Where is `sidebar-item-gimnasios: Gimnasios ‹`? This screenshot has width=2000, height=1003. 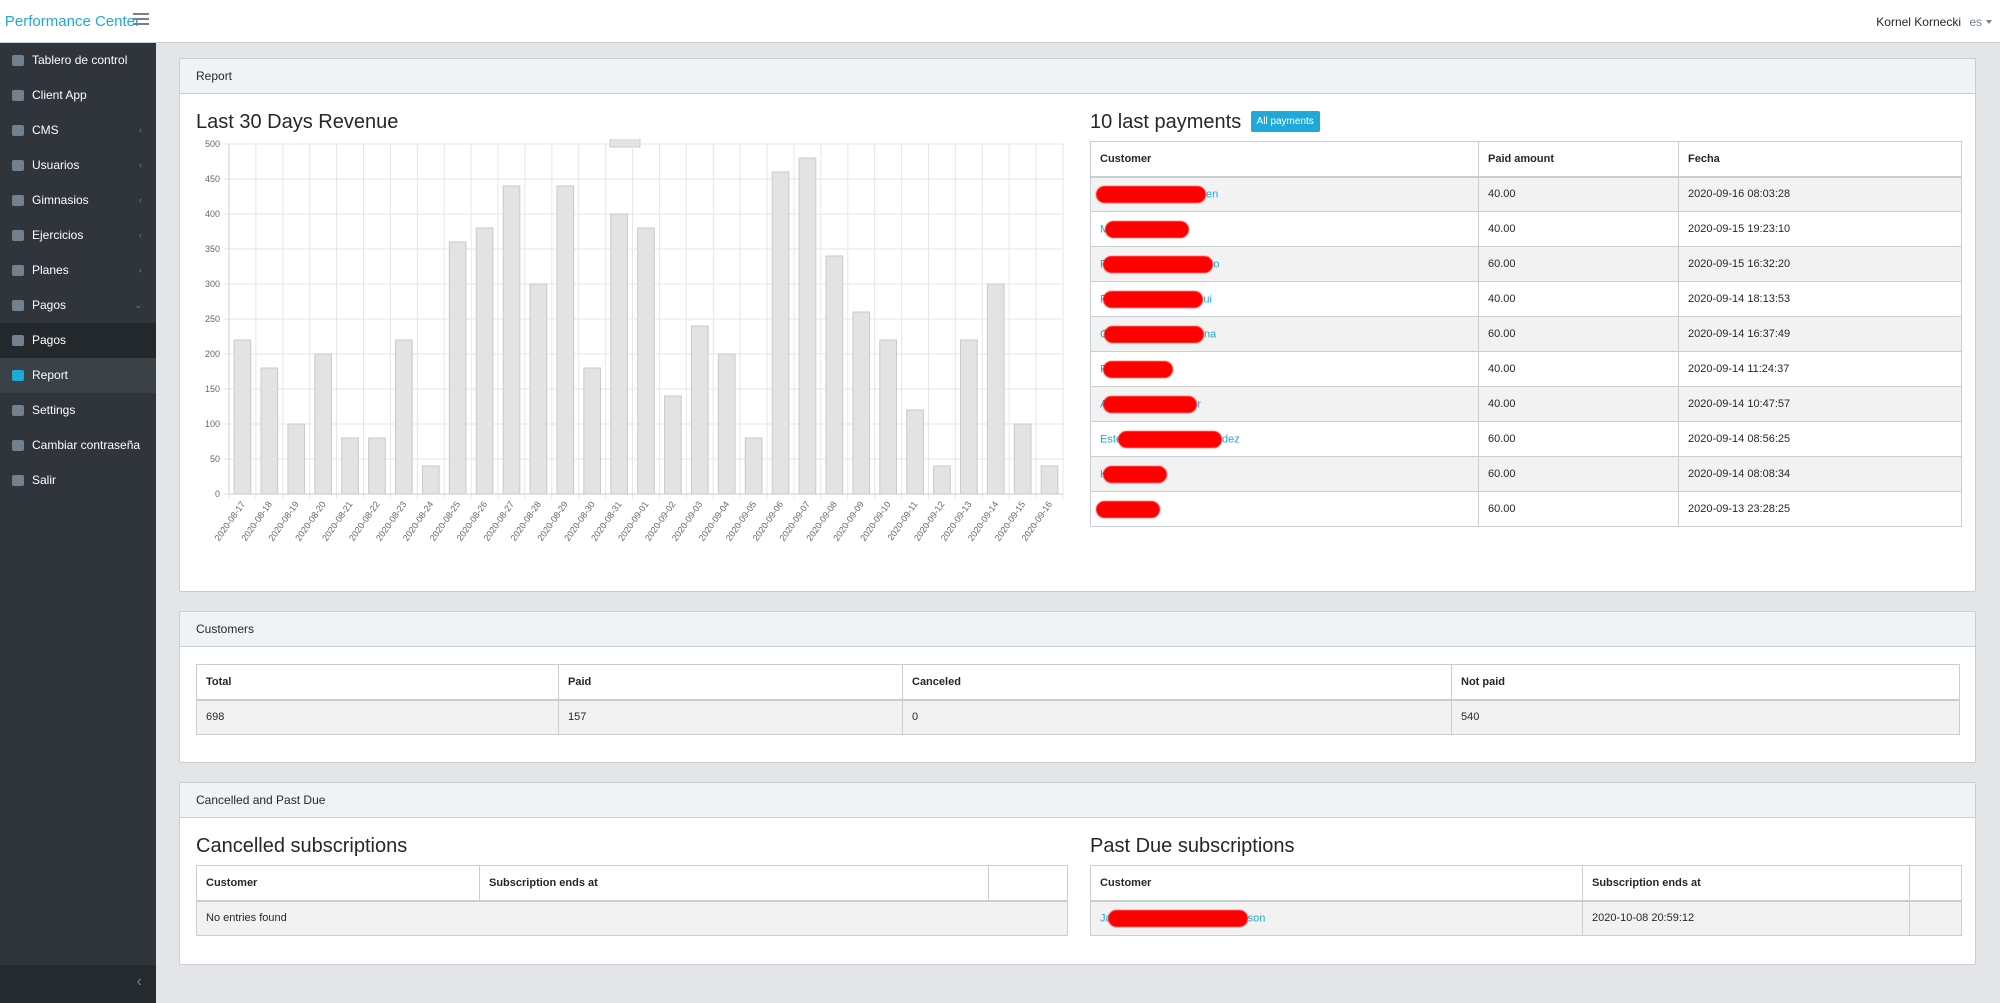 sidebar-item-gimnasios: Gimnasios ‹ is located at coordinates (78, 200).